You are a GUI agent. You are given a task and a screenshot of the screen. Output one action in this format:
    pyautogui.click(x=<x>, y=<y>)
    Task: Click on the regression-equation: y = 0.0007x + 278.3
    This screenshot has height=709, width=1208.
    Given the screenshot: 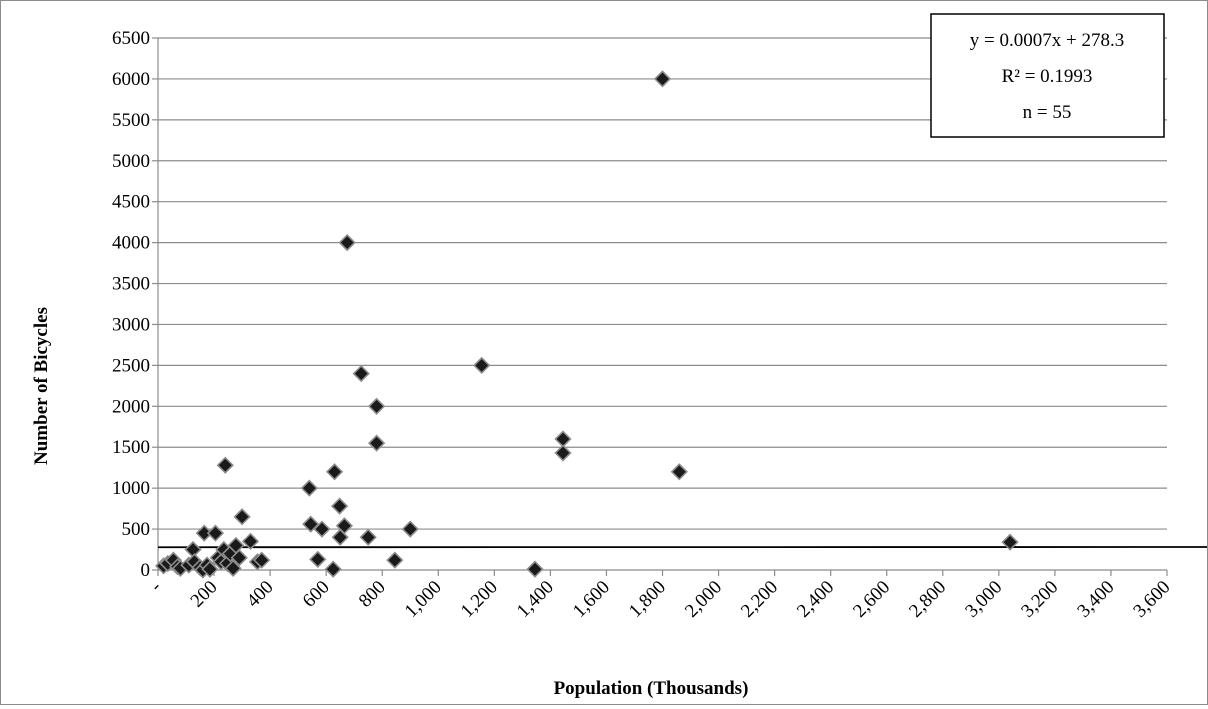 What is the action you would take?
    pyautogui.click(x=1047, y=40)
    